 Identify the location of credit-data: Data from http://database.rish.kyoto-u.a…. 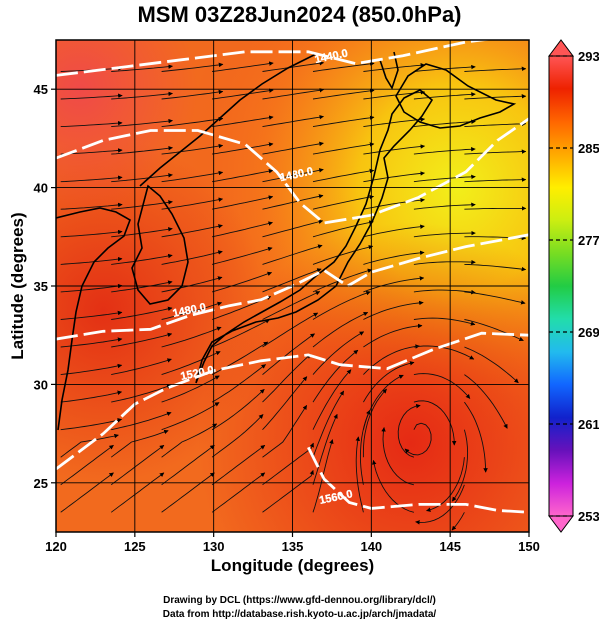
(299, 614).